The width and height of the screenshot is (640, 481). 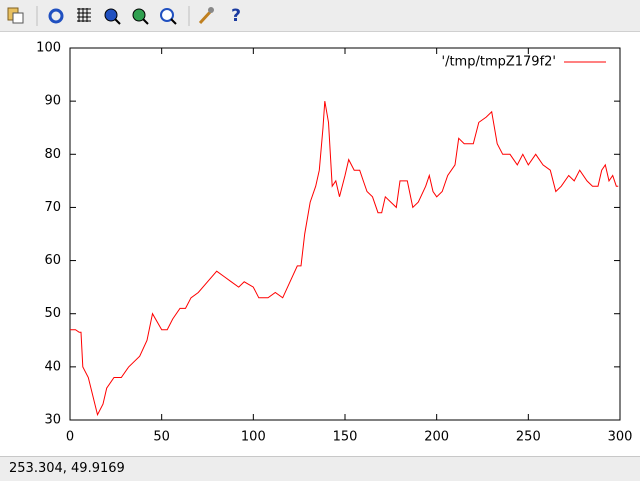 I want to click on toolbar: ?, so click(x=320, y=16).